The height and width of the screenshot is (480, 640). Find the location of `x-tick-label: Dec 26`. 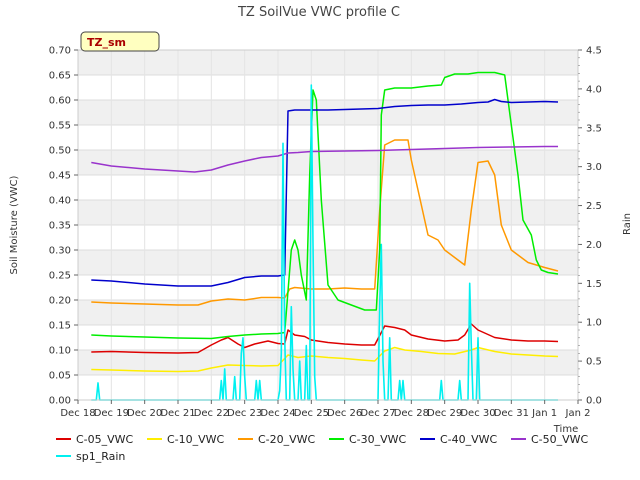

x-tick-label: Dec 26 is located at coordinates (344, 413).